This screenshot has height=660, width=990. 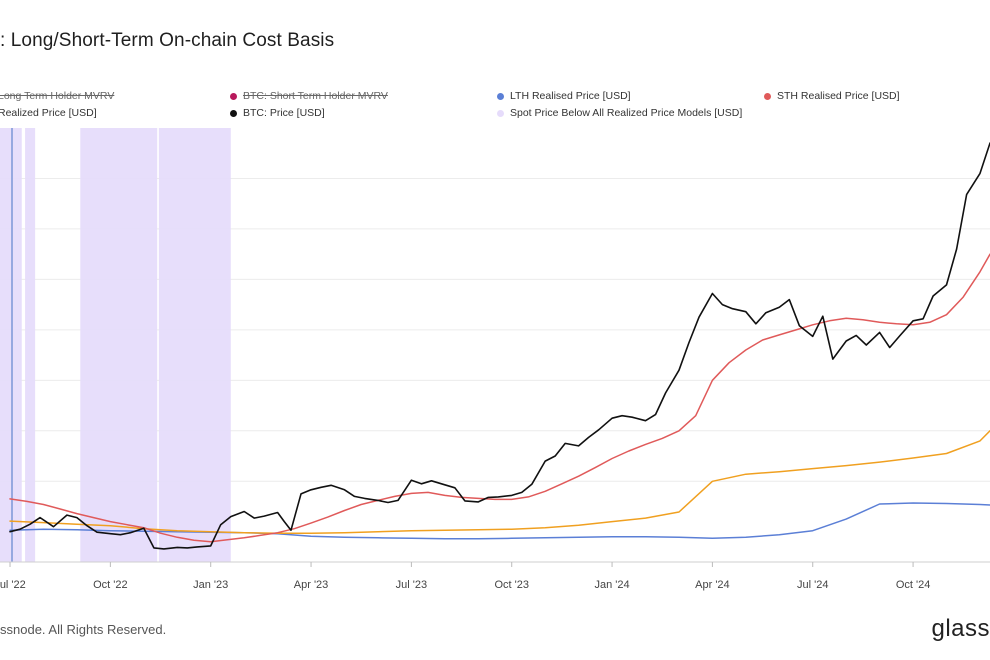 I want to click on x-tick-label: Jul '23, so click(x=411, y=585).